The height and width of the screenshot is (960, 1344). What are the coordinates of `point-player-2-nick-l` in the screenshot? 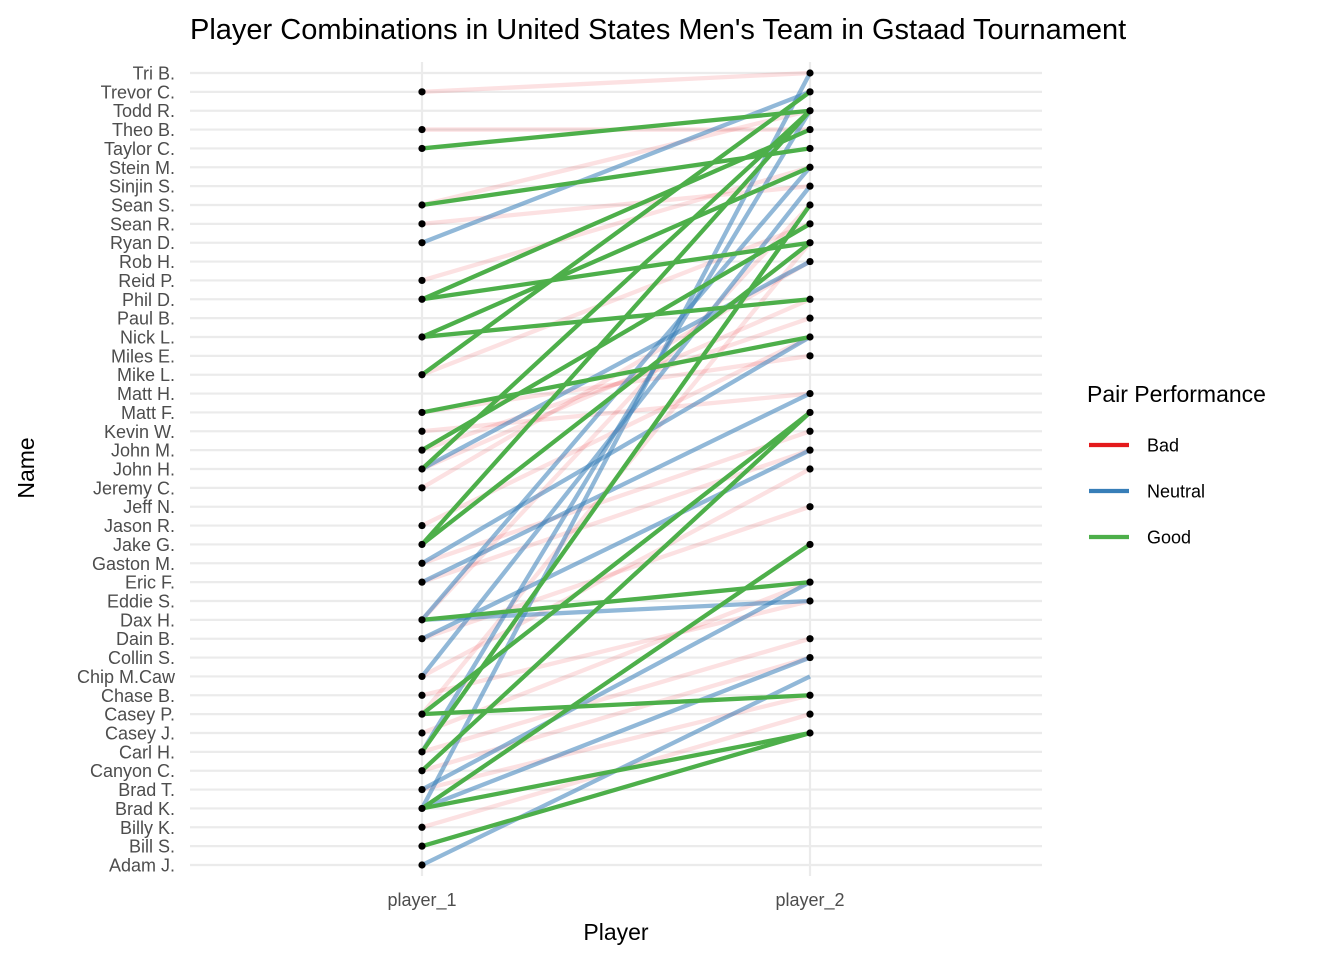 It's located at (810, 337).